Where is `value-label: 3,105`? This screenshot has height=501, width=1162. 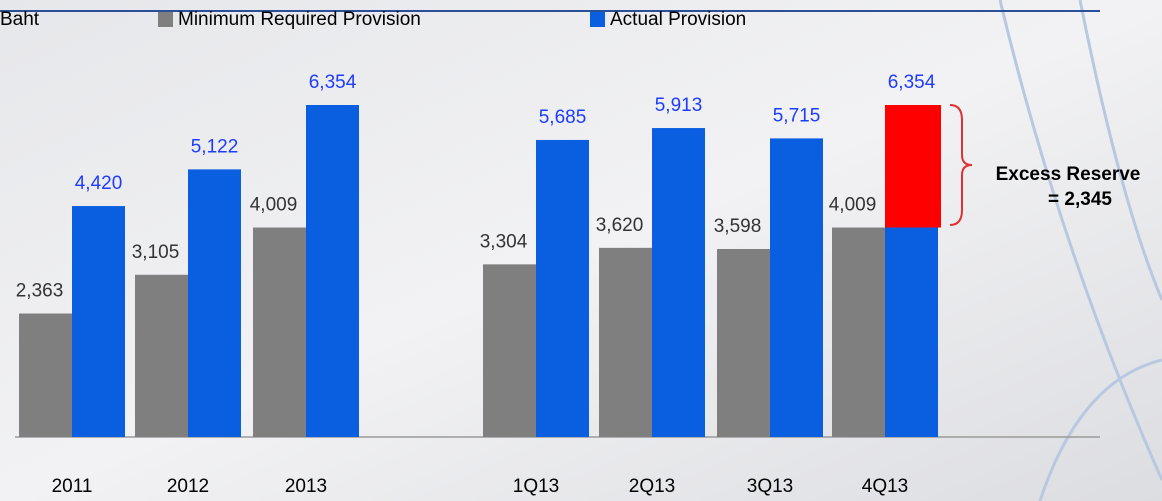
value-label: 3,105 is located at coordinates (156, 252).